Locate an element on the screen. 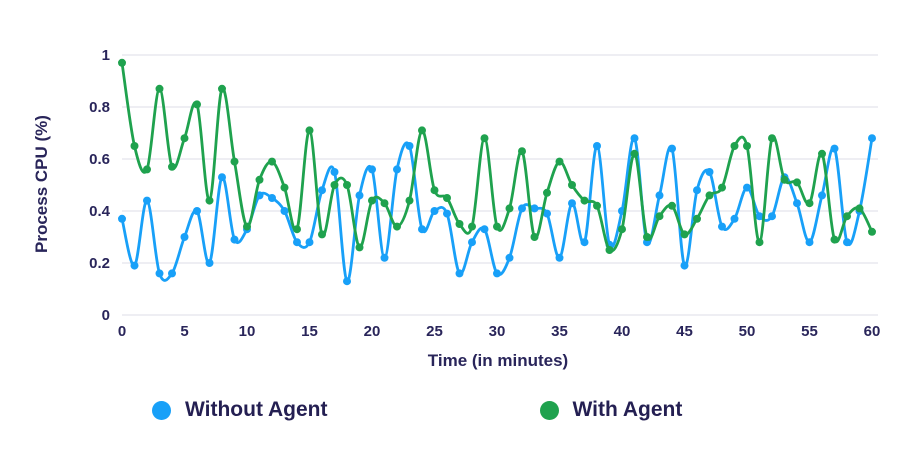  y-tick-label: 0.2 is located at coordinates (99, 263).